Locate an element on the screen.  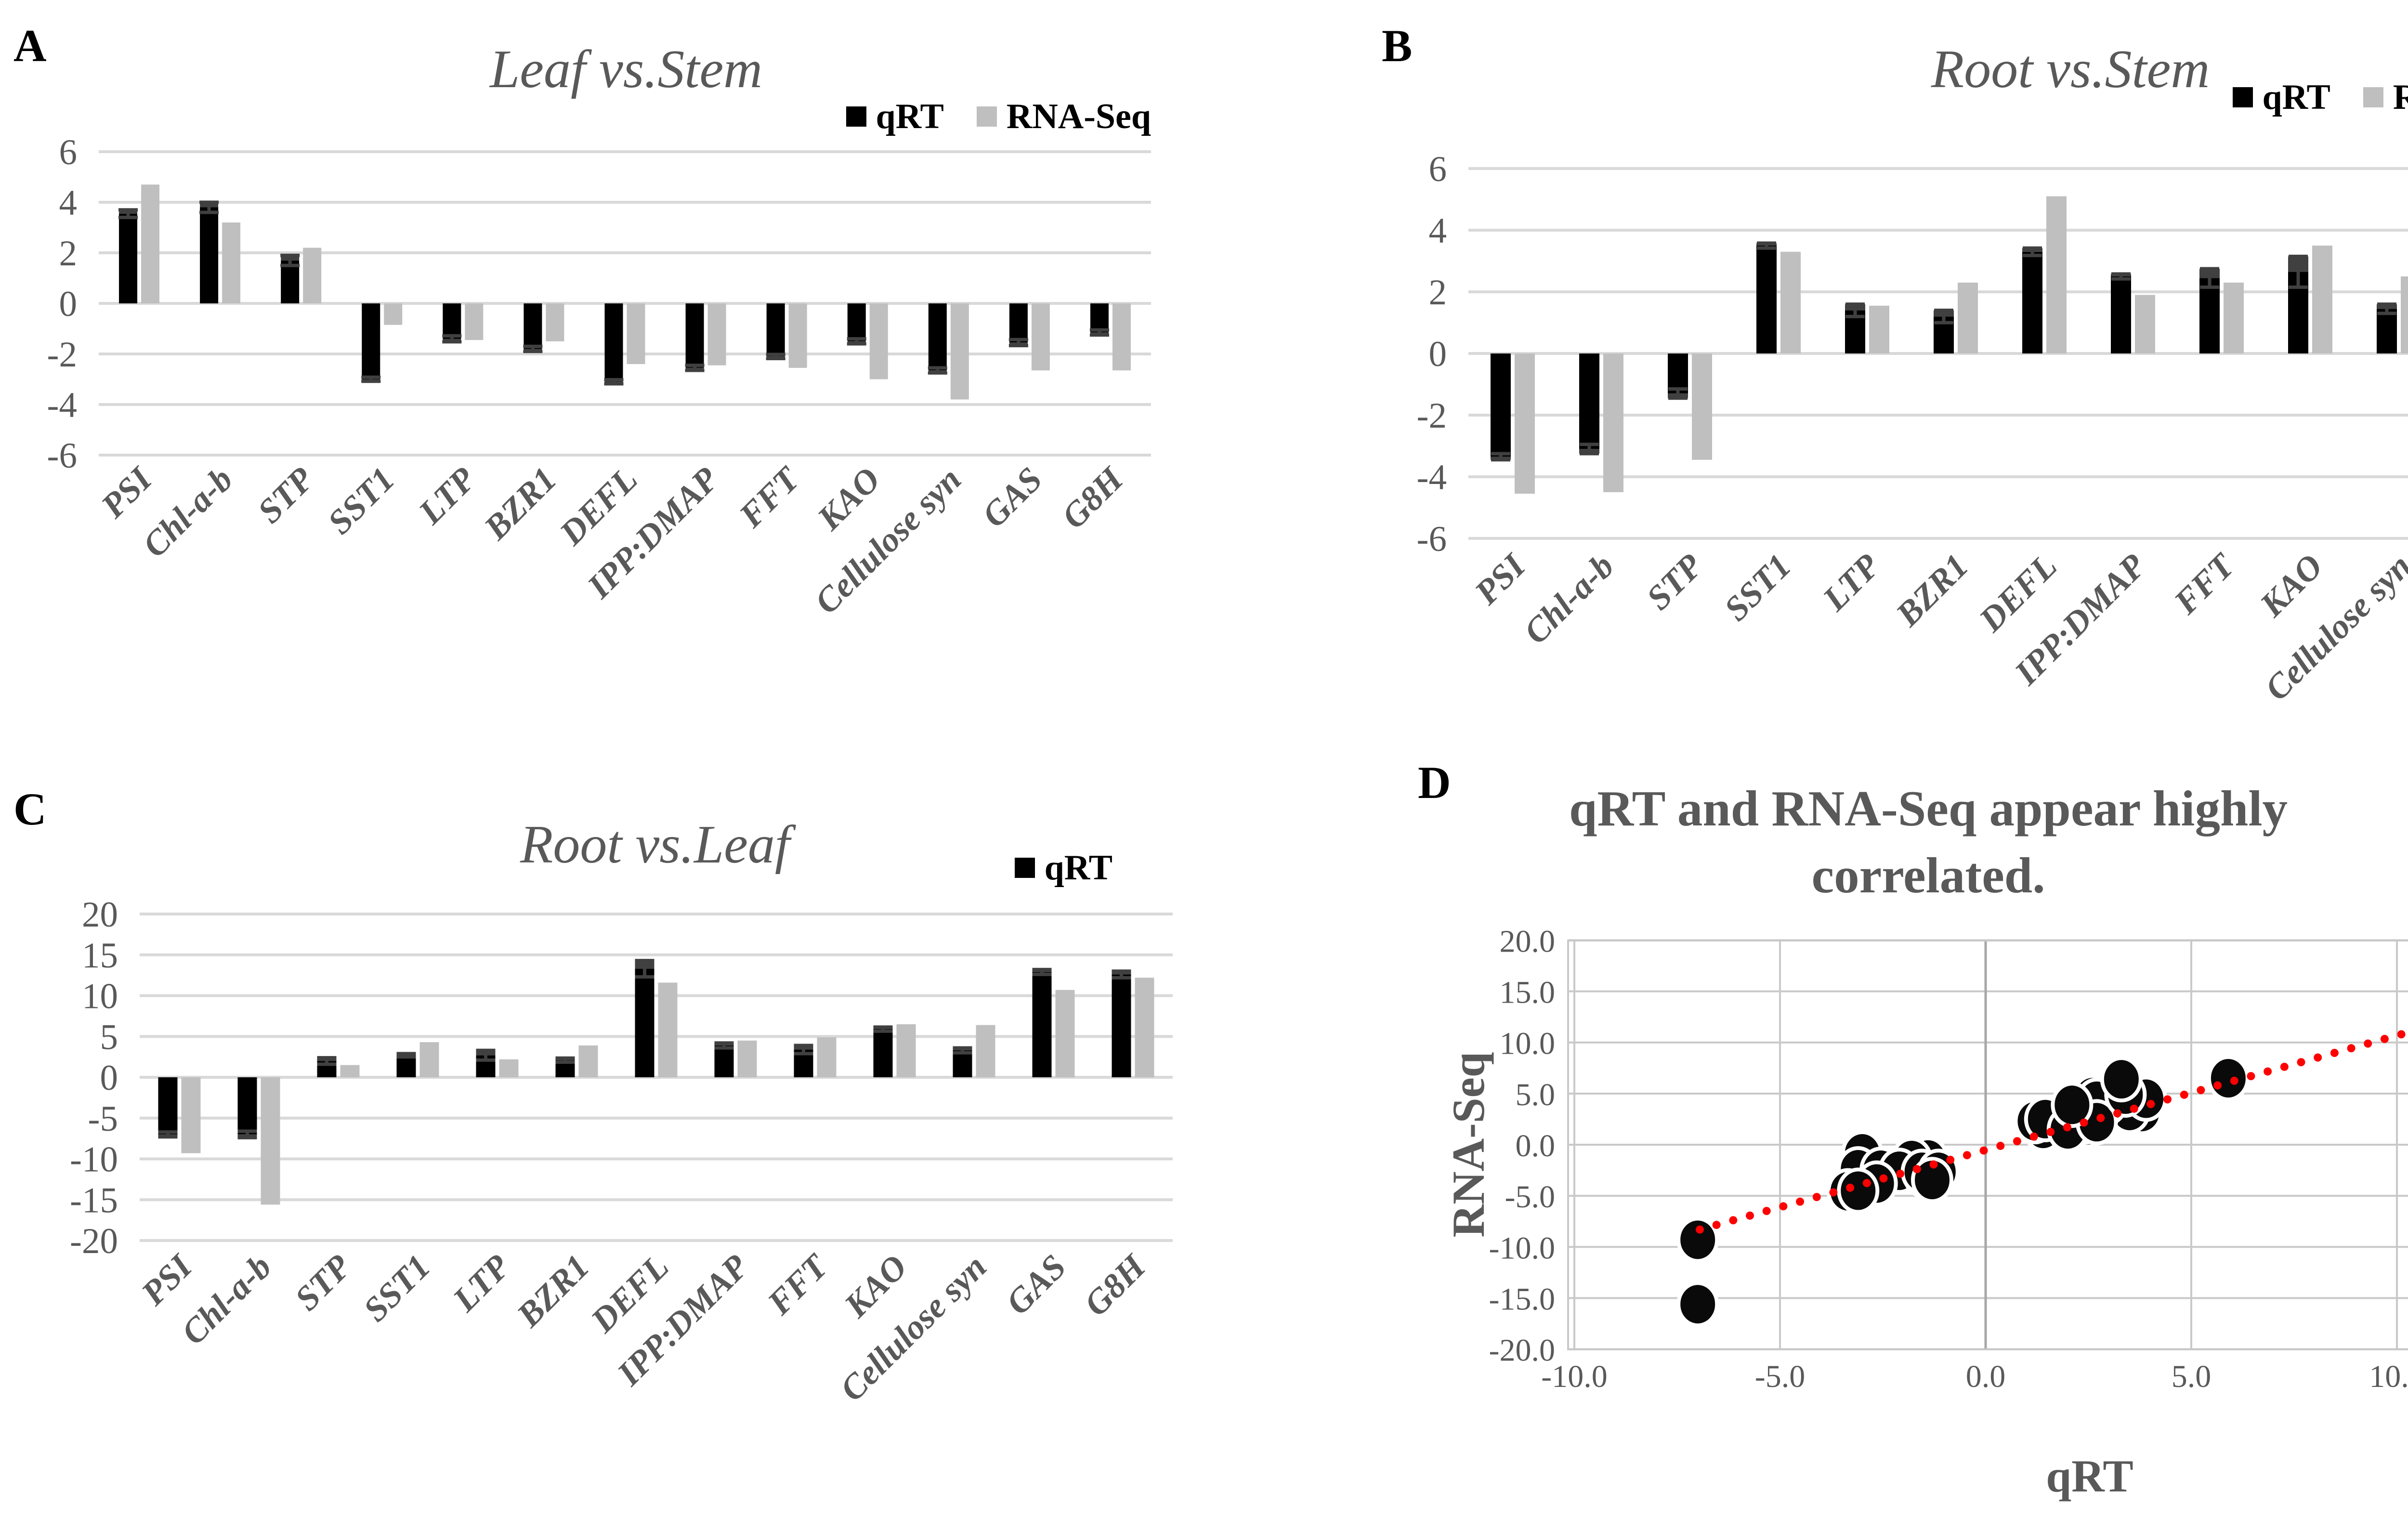
y-tick-label: -6 is located at coordinates (62, 456).